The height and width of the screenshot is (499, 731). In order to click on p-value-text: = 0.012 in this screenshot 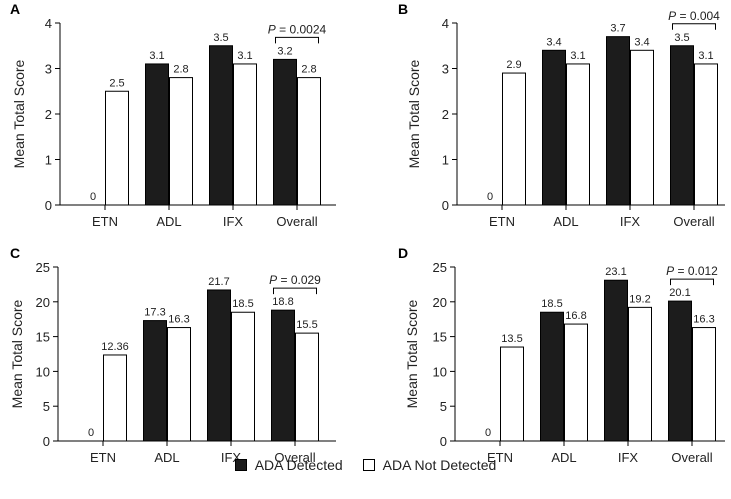, I will do `click(696, 271)`.